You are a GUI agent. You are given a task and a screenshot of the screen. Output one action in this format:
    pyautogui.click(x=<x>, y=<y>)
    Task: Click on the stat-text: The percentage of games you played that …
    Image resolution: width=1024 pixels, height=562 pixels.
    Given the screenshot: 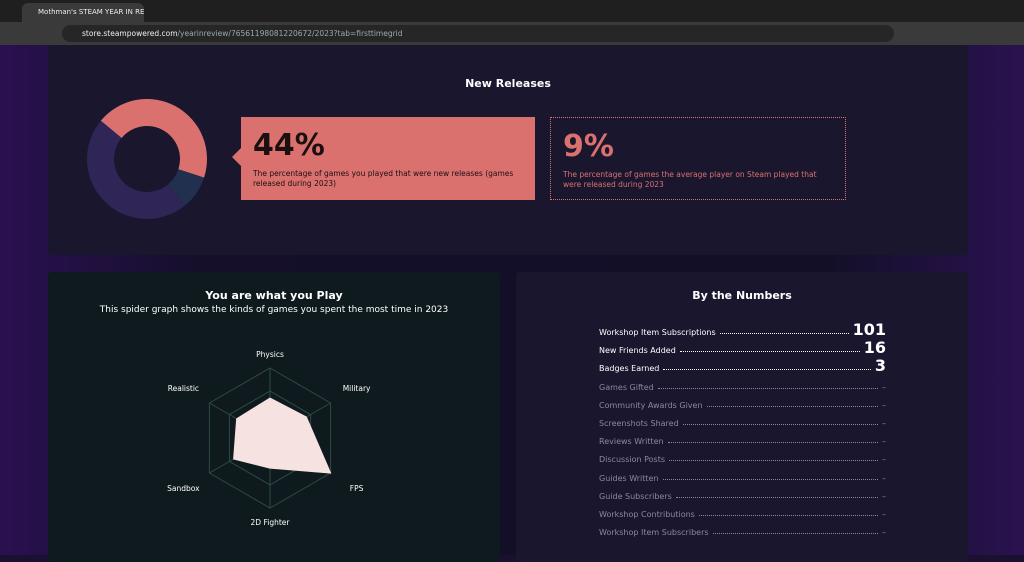 What is the action you would take?
    pyautogui.click(x=383, y=178)
    